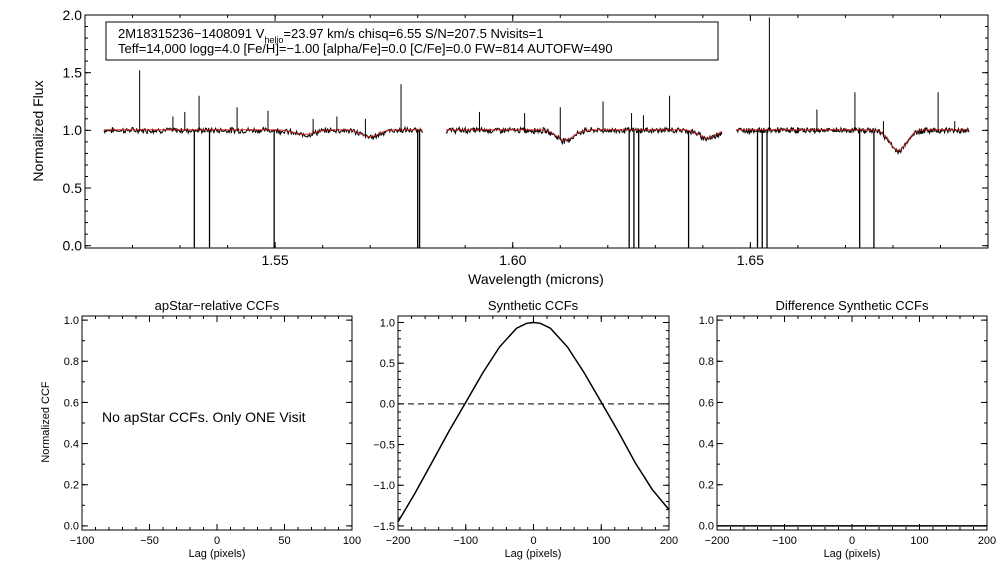 The height and width of the screenshot is (576, 1008). What do you see at coordinates (750, 260) in the screenshot?
I see `x-tick-label: 1.65` at bounding box center [750, 260].